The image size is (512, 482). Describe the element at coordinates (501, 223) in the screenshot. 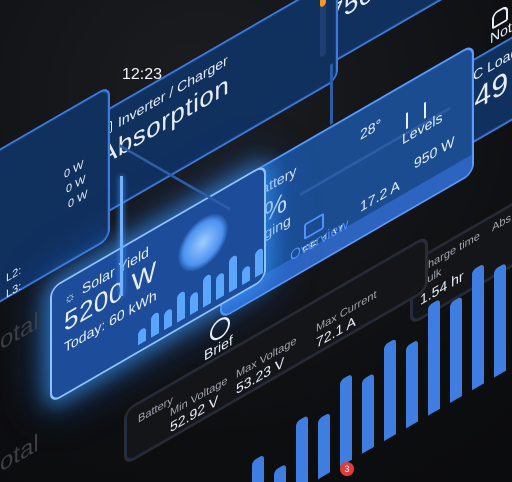

I see `abs-label: Abs` at that location.